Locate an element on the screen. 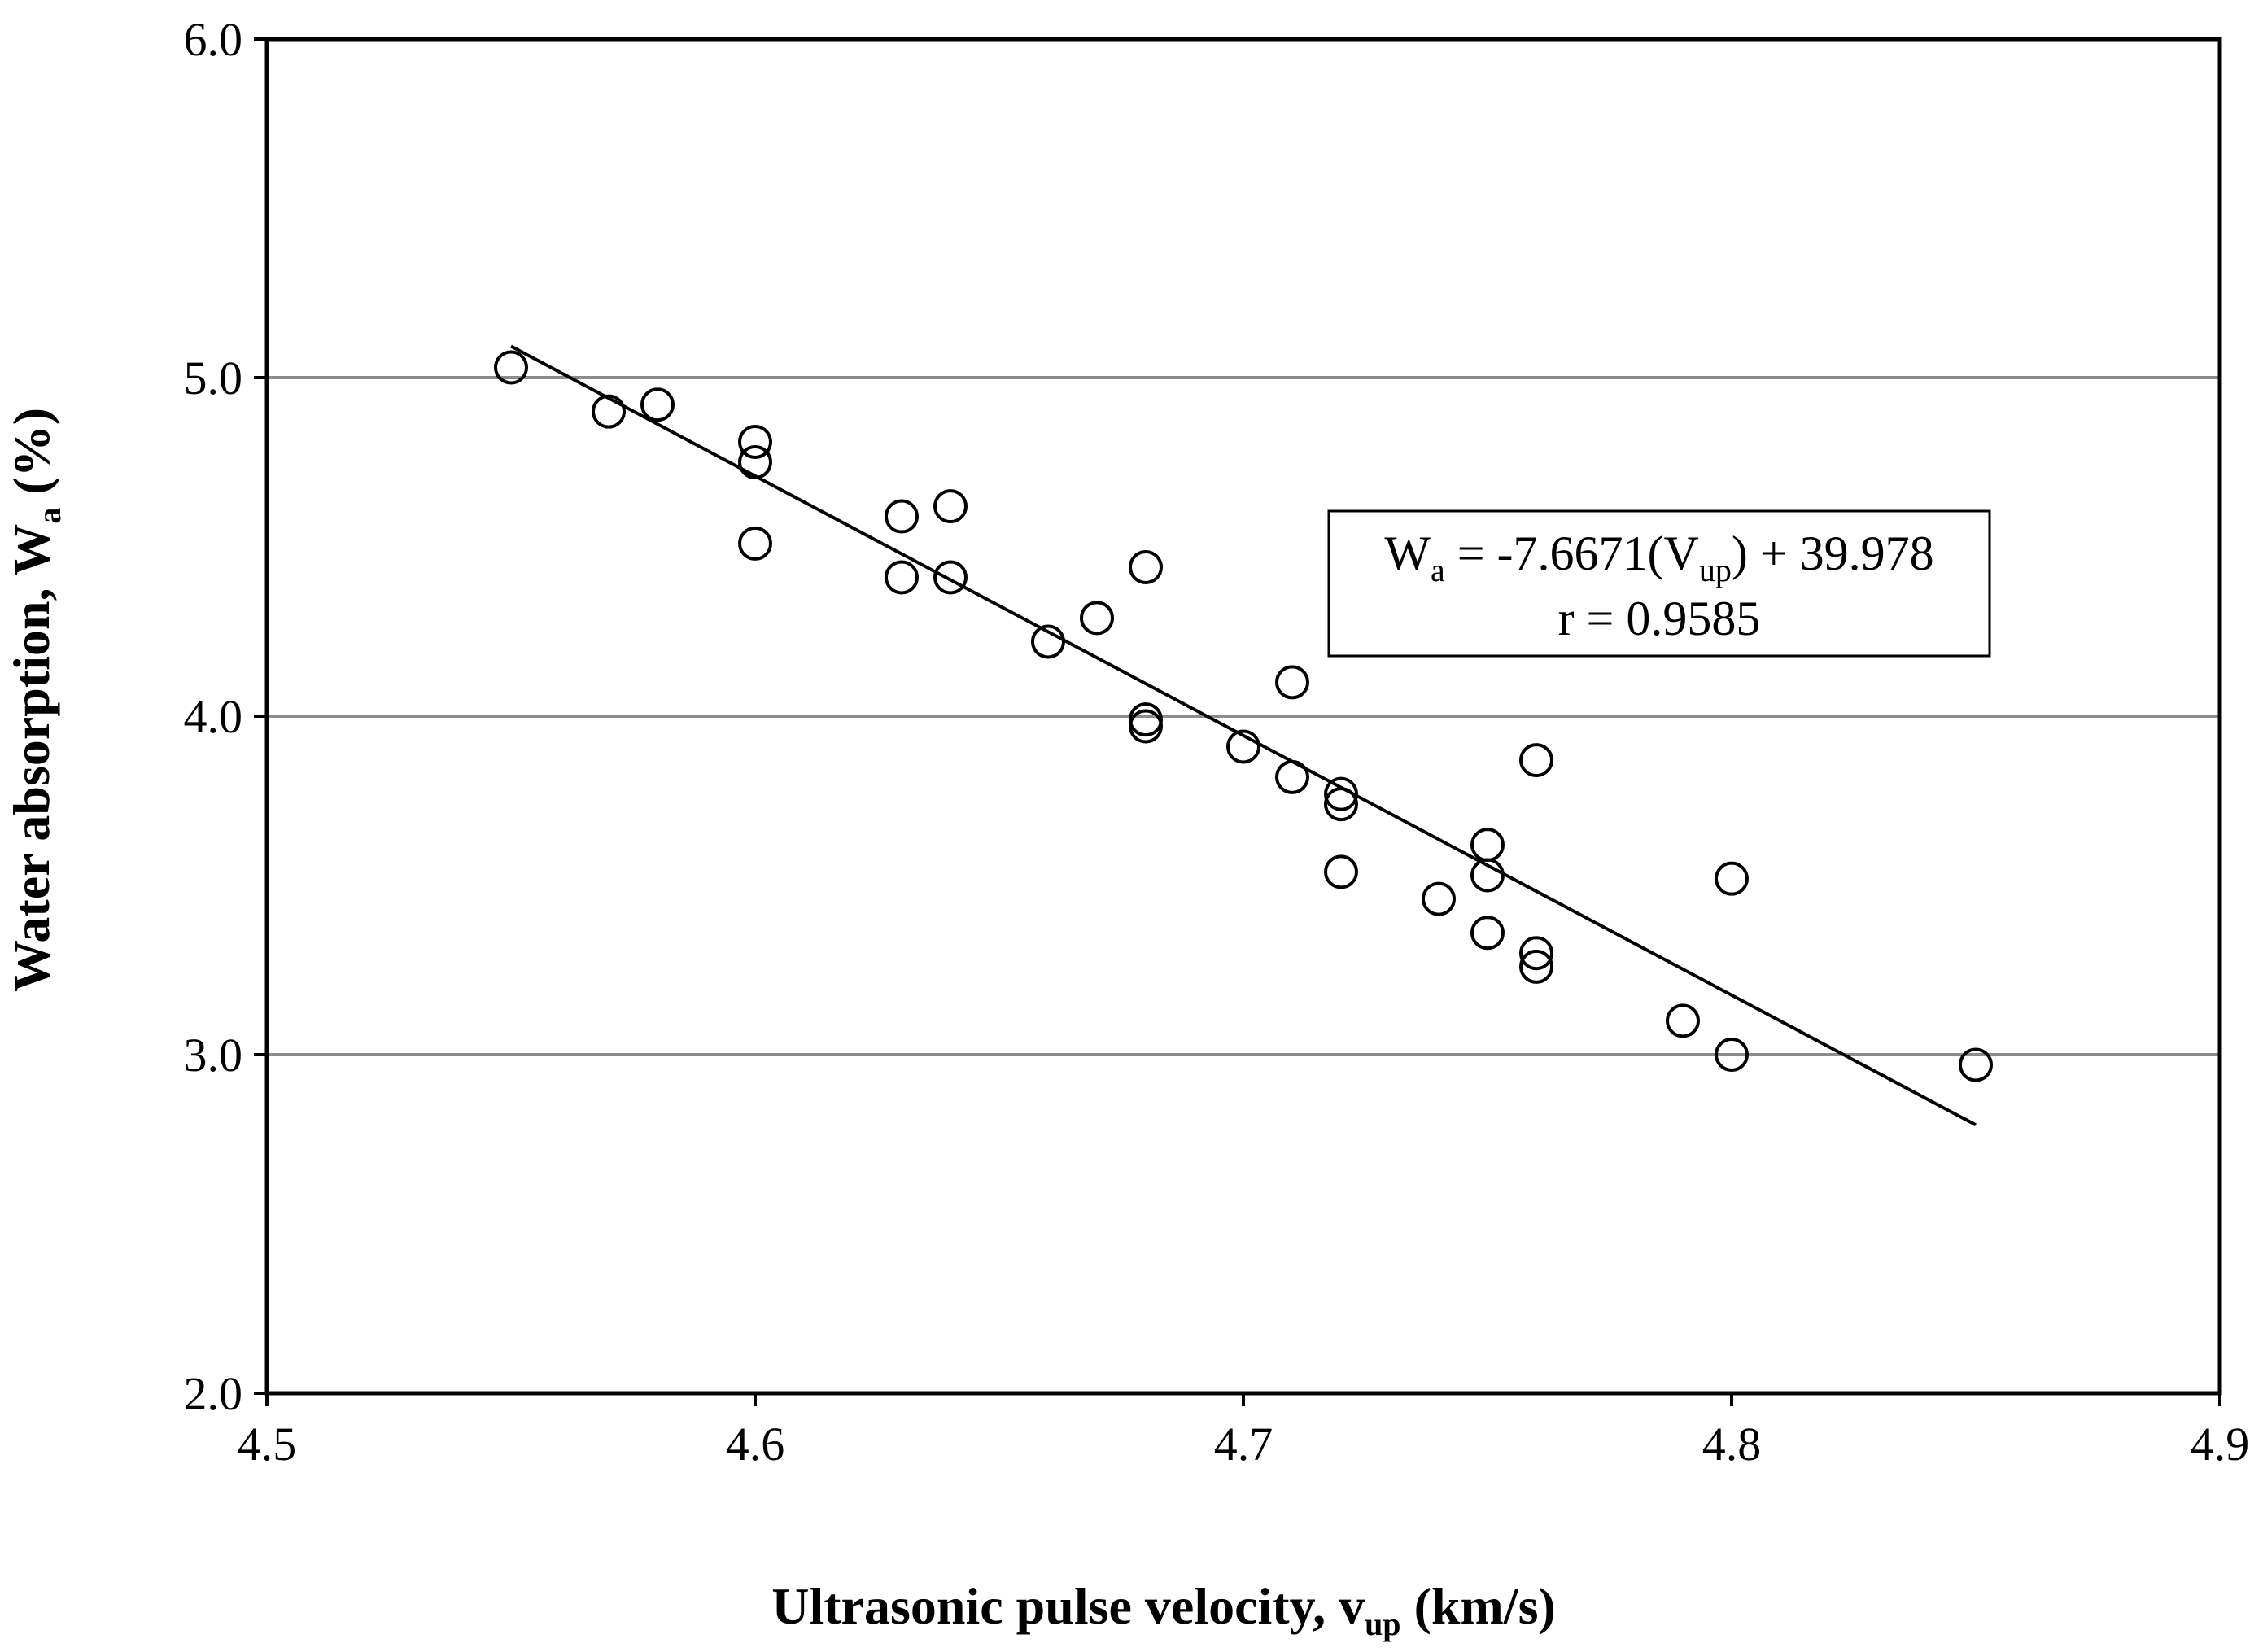  y-axis-title: Water absorption, Wa (%) is located at coordinates (35, 700).